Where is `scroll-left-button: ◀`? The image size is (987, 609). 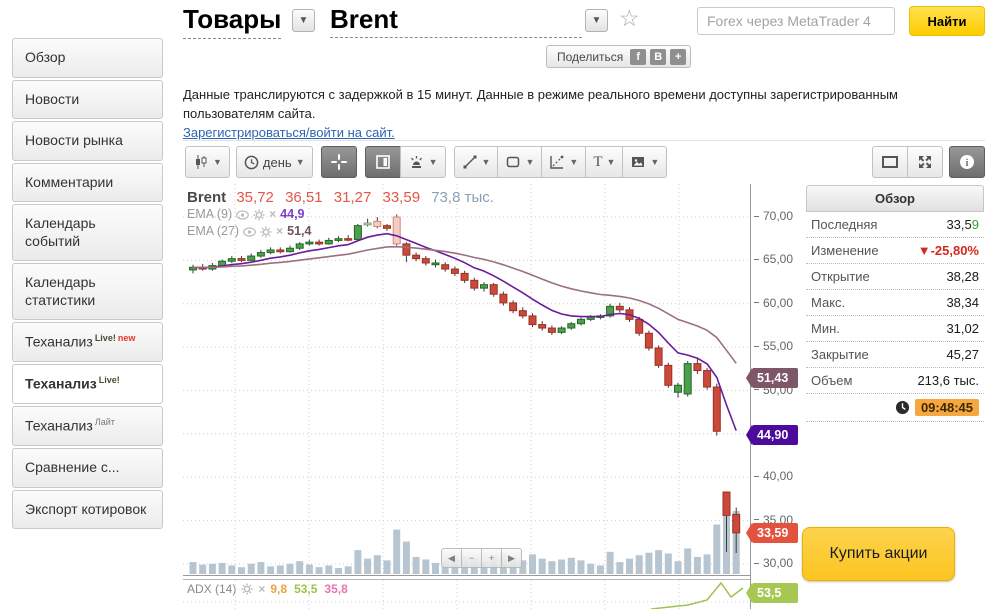 scroll-left-button: ◀ is located at coordinates (451, 558).